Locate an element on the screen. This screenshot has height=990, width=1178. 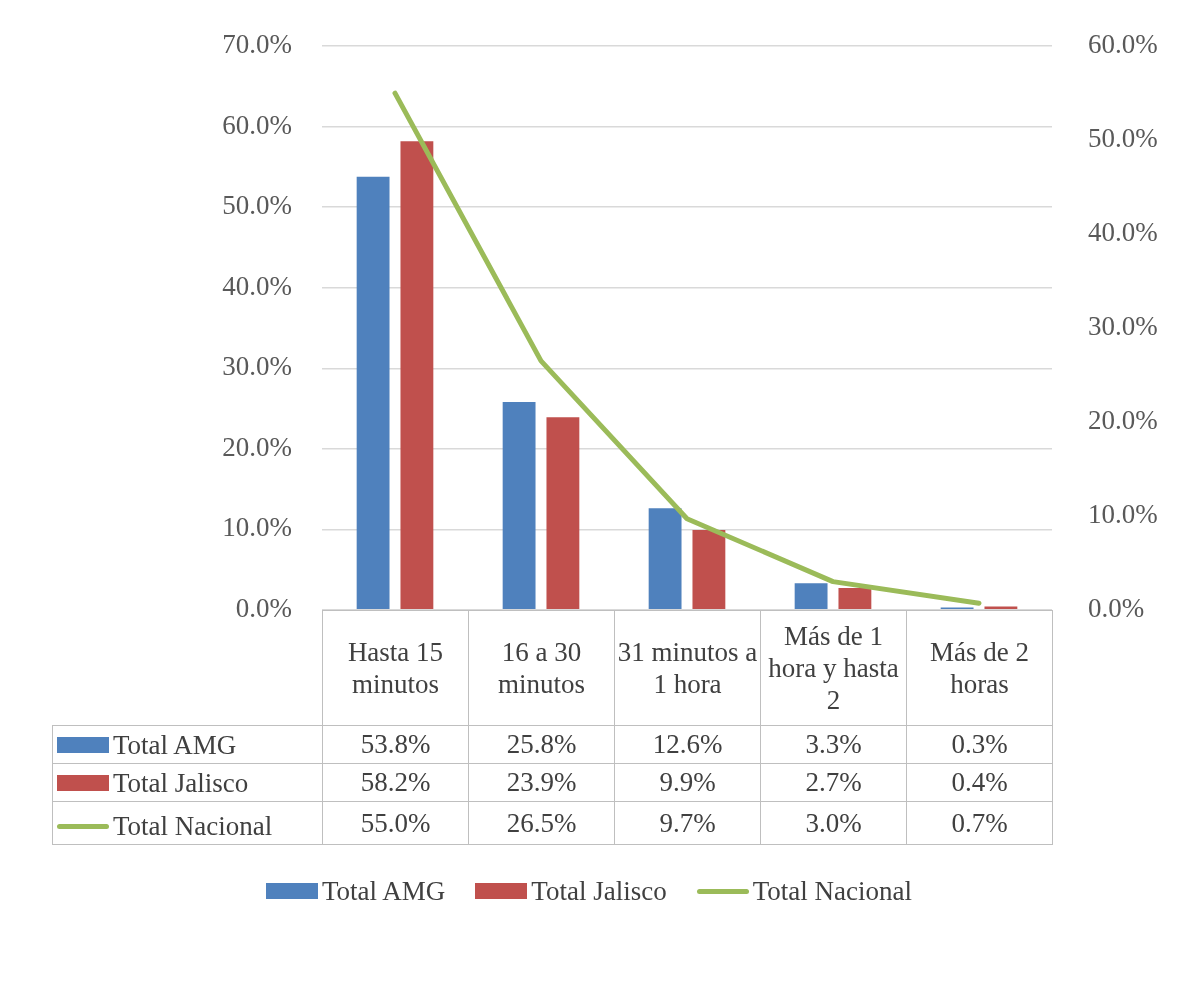
y-tick-label: 60.0% is located at coordinates (257, 124).